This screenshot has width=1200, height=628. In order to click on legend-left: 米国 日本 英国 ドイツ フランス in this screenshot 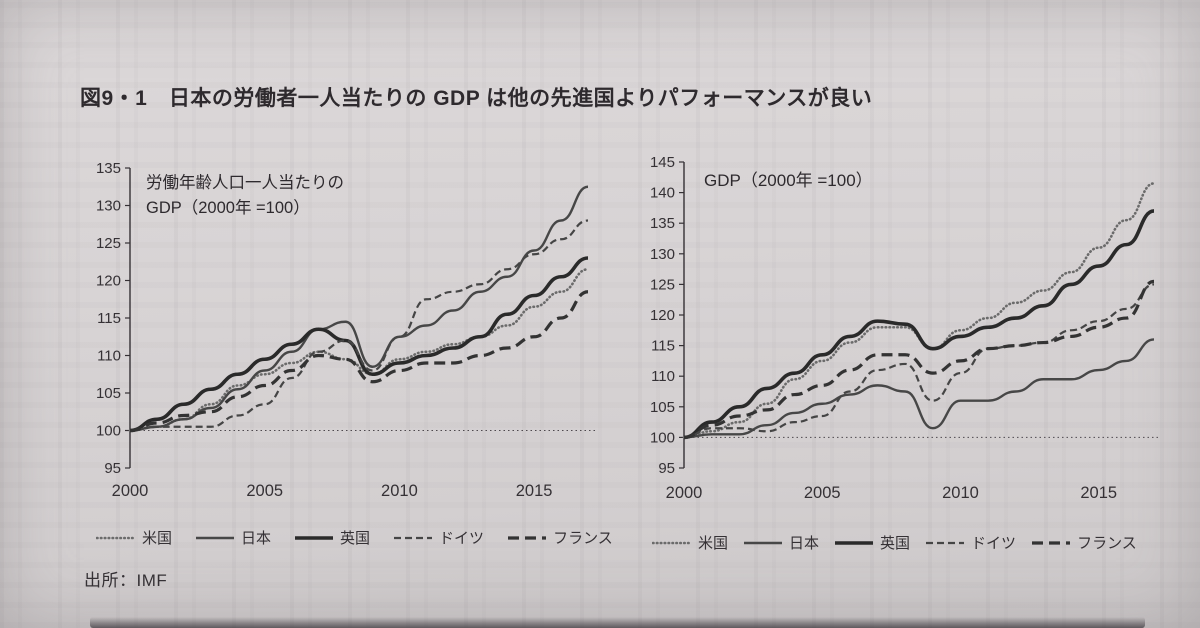, I will do `click(354, 537)`.